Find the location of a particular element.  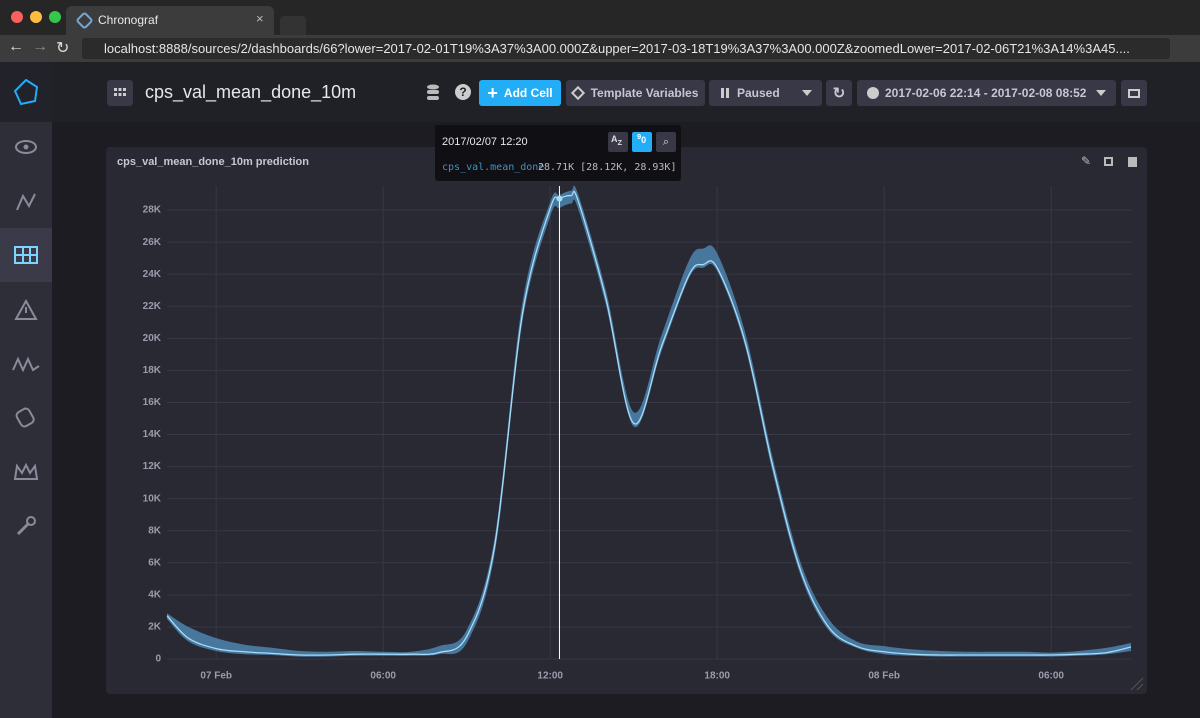

sort-num: 90 is located at coordinates (642, 142).